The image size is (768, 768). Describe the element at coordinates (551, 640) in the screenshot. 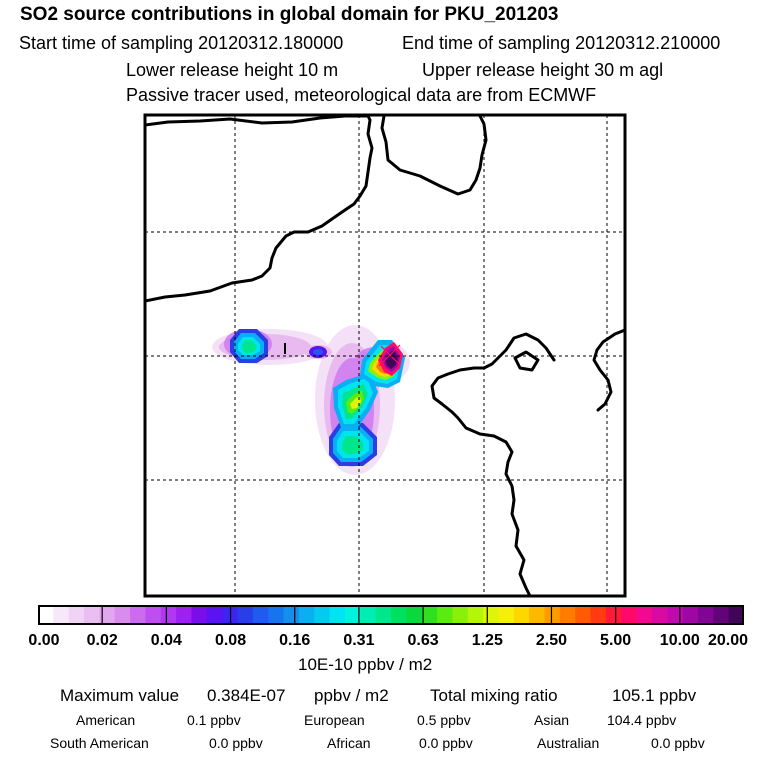

I see `color-scale-label: 2.50` at that location.